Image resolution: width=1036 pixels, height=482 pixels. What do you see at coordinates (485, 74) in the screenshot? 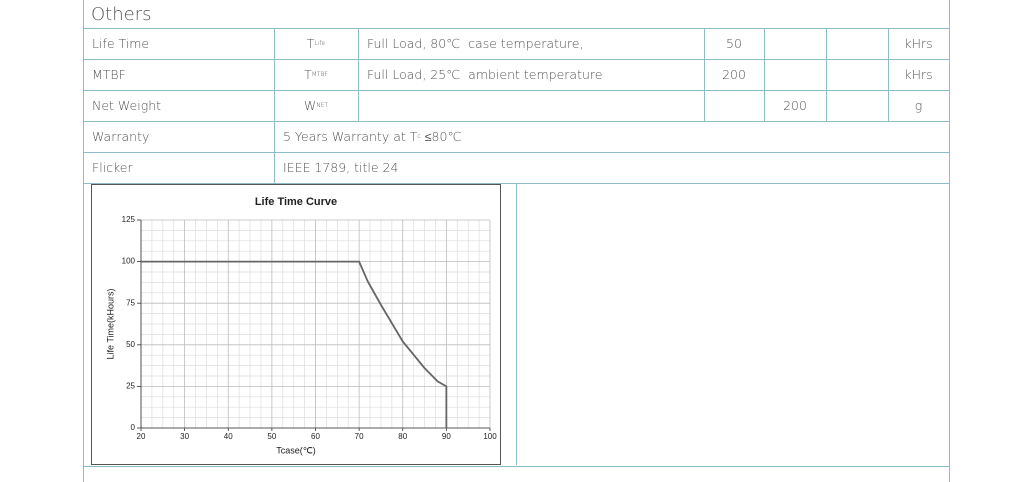
I see `table-cell: Full Load, 25℃ ambient temperature` at bounding box center [485, 74].